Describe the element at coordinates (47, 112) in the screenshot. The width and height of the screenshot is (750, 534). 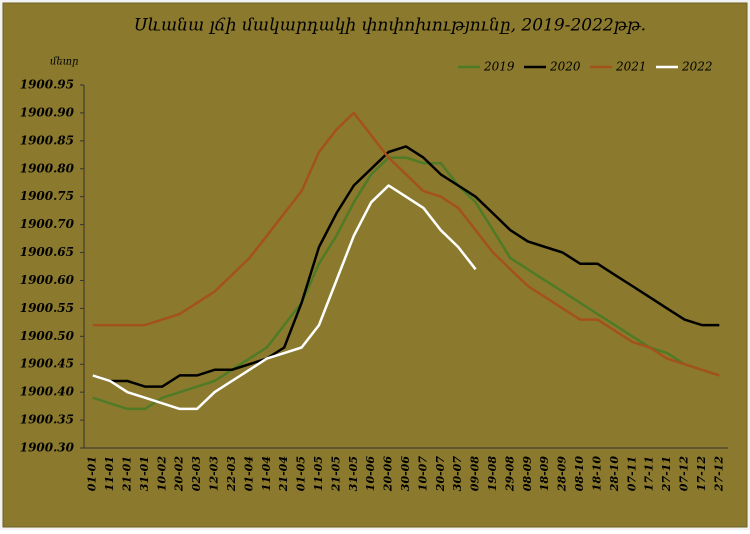
I see `y-tick-label: 1900.90` at that location.